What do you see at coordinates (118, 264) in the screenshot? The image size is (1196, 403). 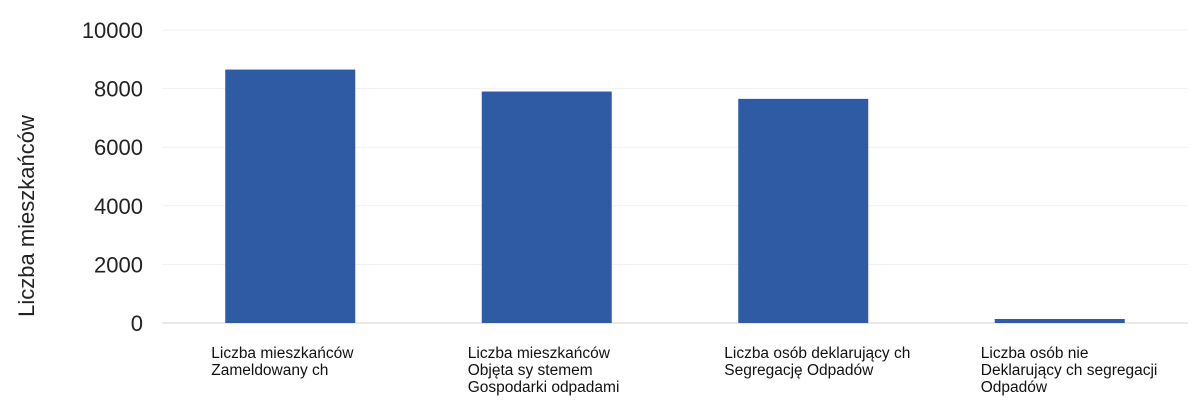 I see `y-tick-label: 2000` at bounding box center [118, 264].